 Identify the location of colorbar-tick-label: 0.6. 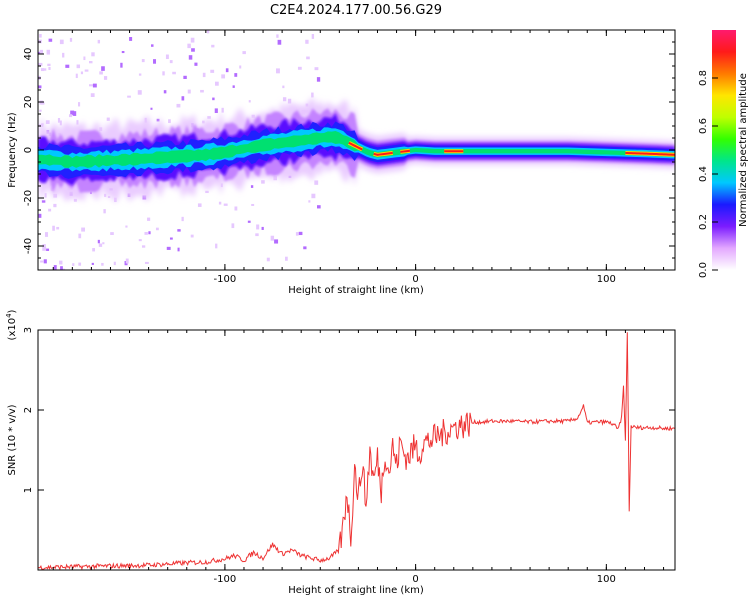
(703, 126).